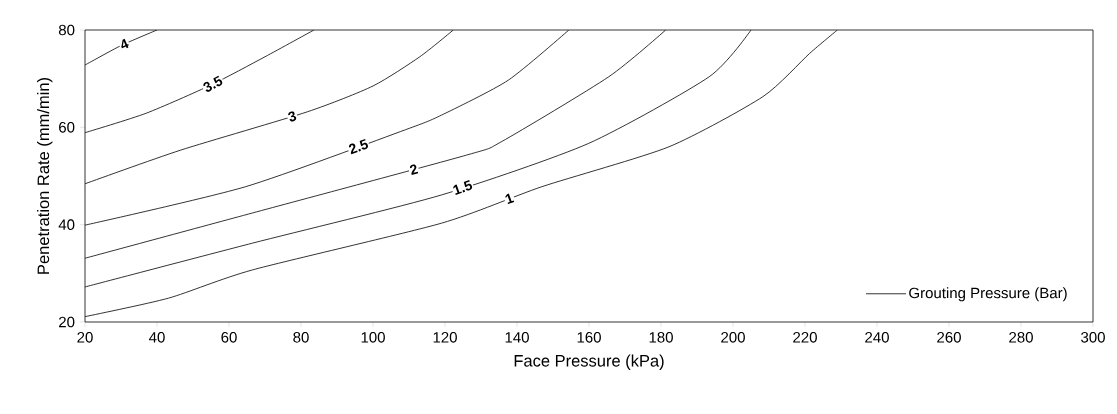 Image resolution: width=1117 pixels, height=414 pixels. I want to click on x-tick-label: 260, so click(949, 337).